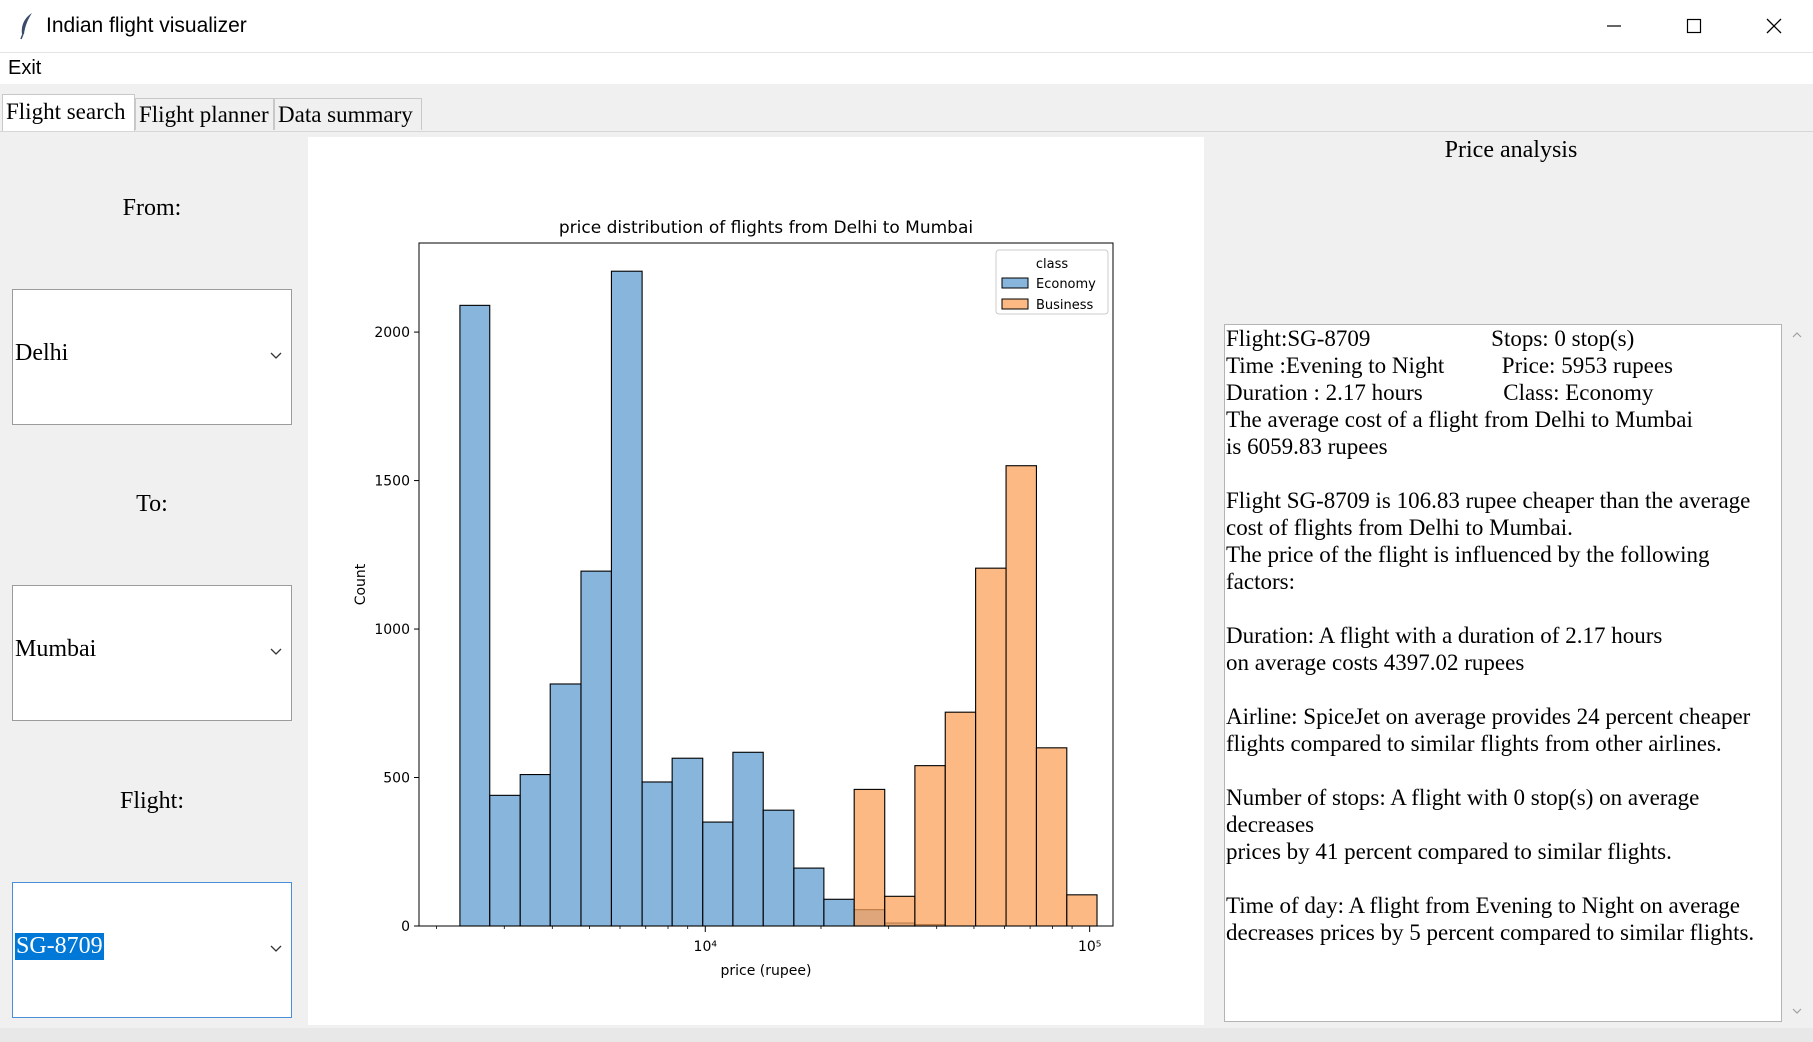  Describe the element at coordinates (1511, 150) in the screenshot. I see `price-analysis-title: Price analysis` at that location.